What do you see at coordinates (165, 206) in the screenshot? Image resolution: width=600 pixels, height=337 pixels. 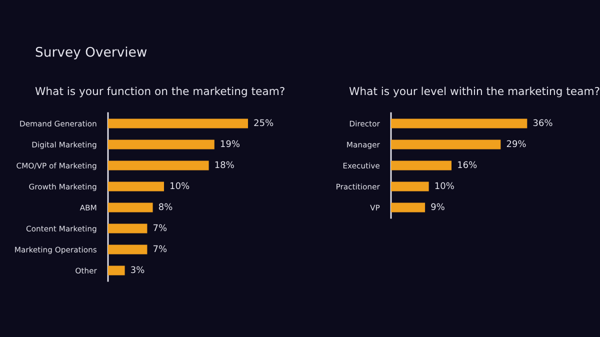 I see `data-label: 8%` at bounding box center [165, 206].